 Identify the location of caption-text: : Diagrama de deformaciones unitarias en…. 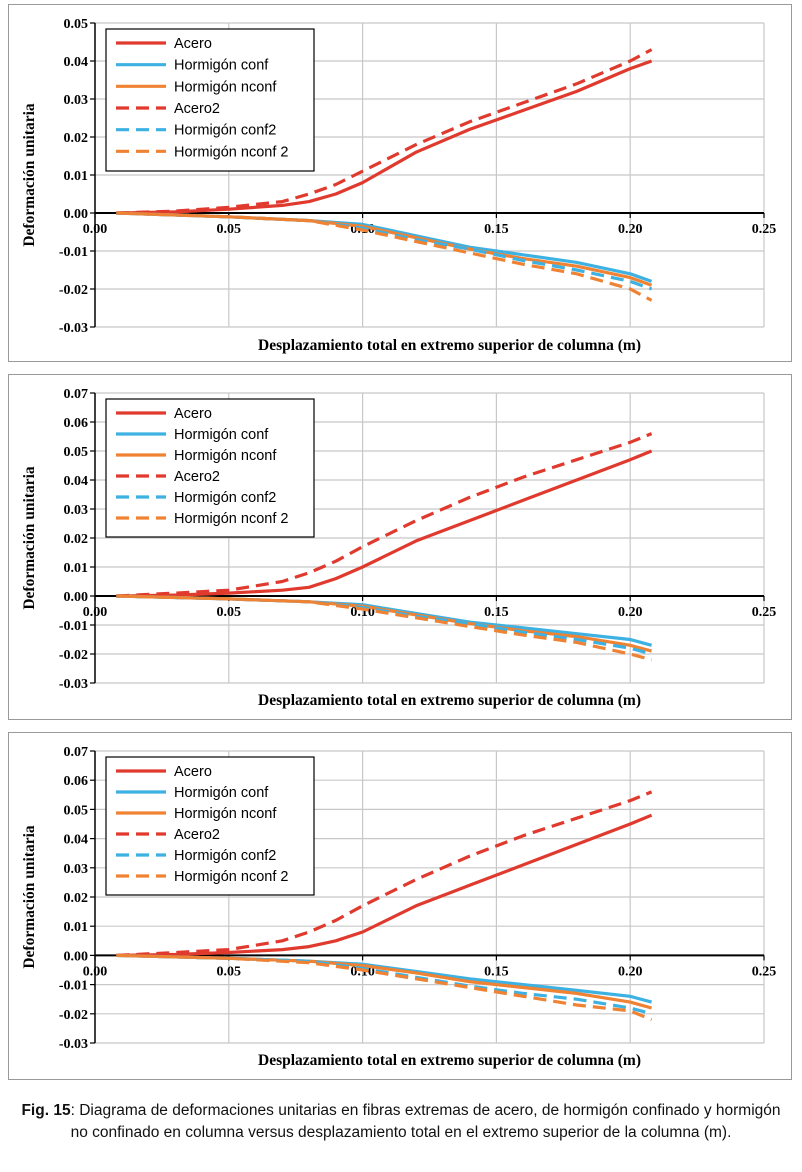
(425, 1121).